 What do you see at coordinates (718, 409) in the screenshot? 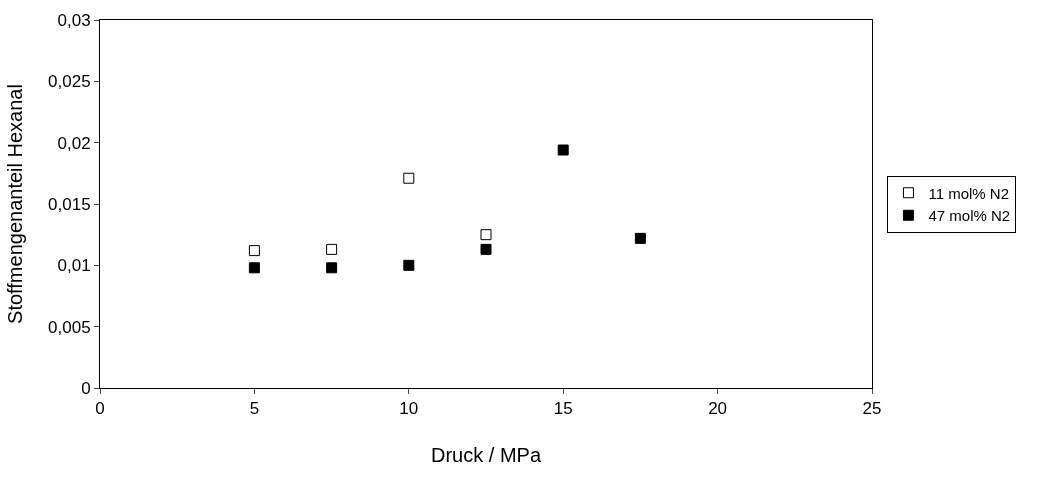
I see `x-tick-label: 20` at bounding box center [718, 409].